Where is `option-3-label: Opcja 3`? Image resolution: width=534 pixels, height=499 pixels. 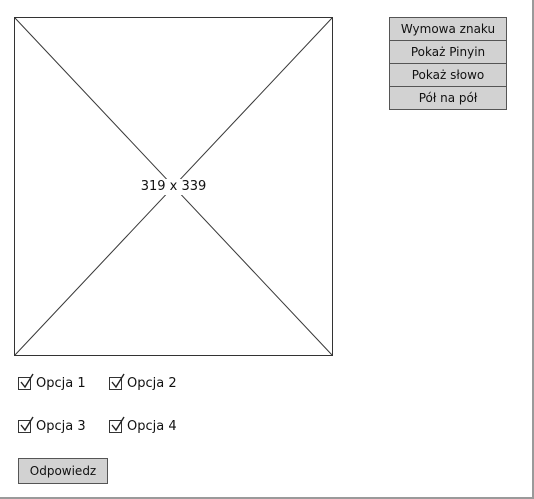 option-3-label: Opcja 3 is located at coordinates (61, 426).